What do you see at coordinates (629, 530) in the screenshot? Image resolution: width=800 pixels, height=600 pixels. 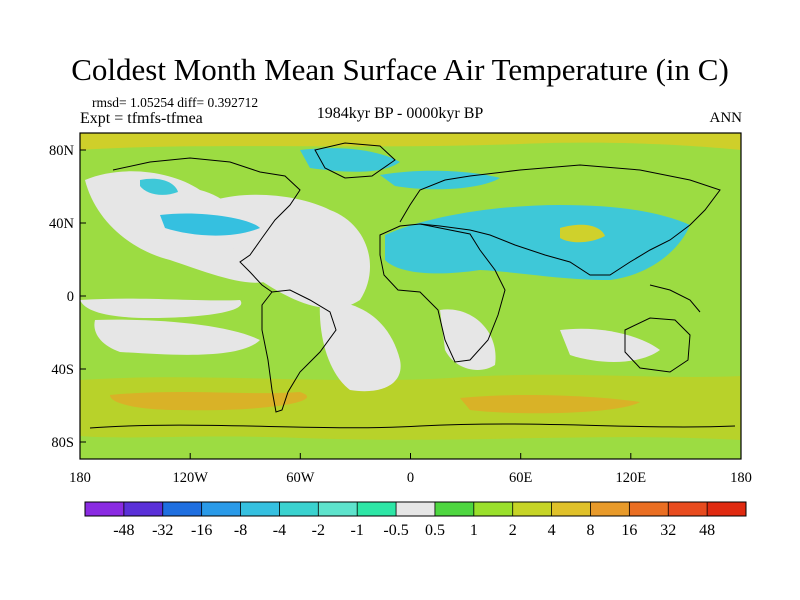 I see `colorbar-label: 16` at bounding box center [629, 530].